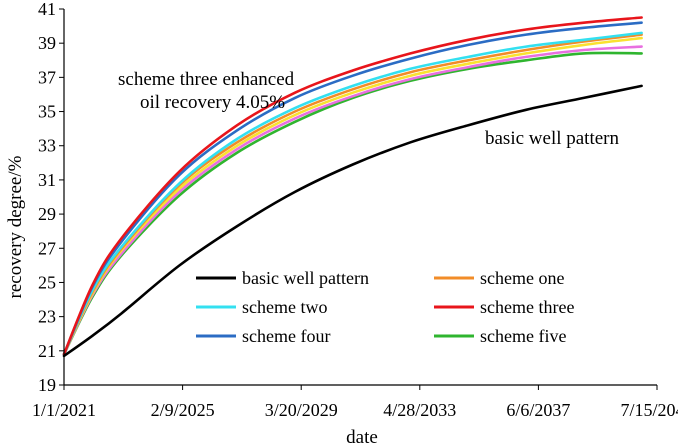 The width and height of the screenshot is (678, 446). Describe the element at coordinates (206, 79) in the screenshot. I see `annotation-scheme-three-line1: scheme three enhanced` at that location.